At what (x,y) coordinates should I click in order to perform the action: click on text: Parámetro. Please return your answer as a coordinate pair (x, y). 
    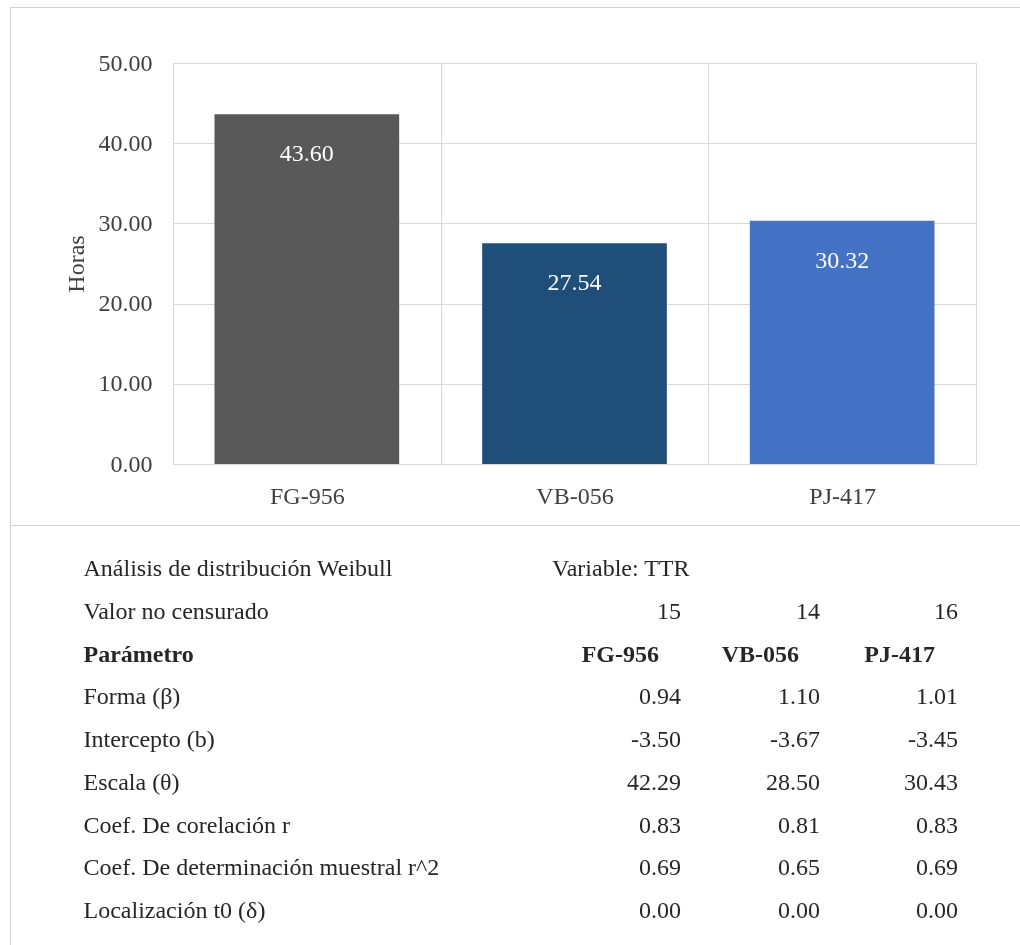
    Looking at the image, I should click on (138, 653).